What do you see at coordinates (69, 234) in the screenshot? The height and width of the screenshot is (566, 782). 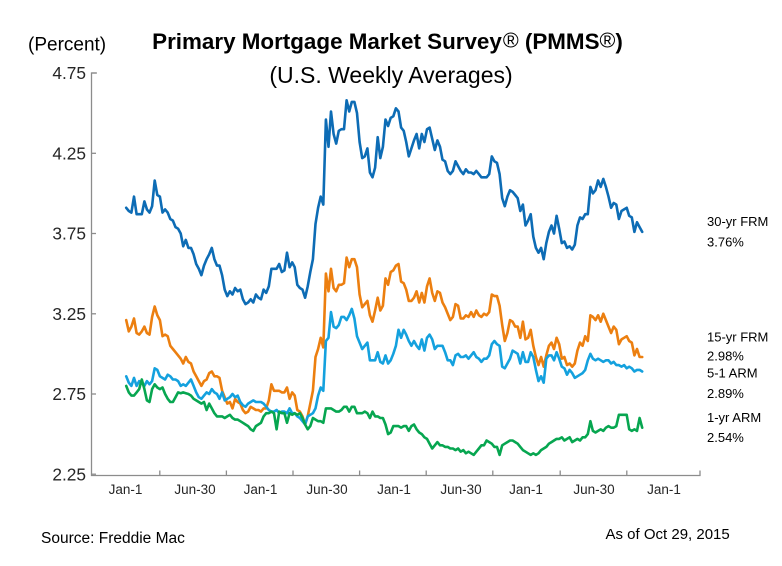 I see `svg-text: 3.75` at bounding box center [69, 234].